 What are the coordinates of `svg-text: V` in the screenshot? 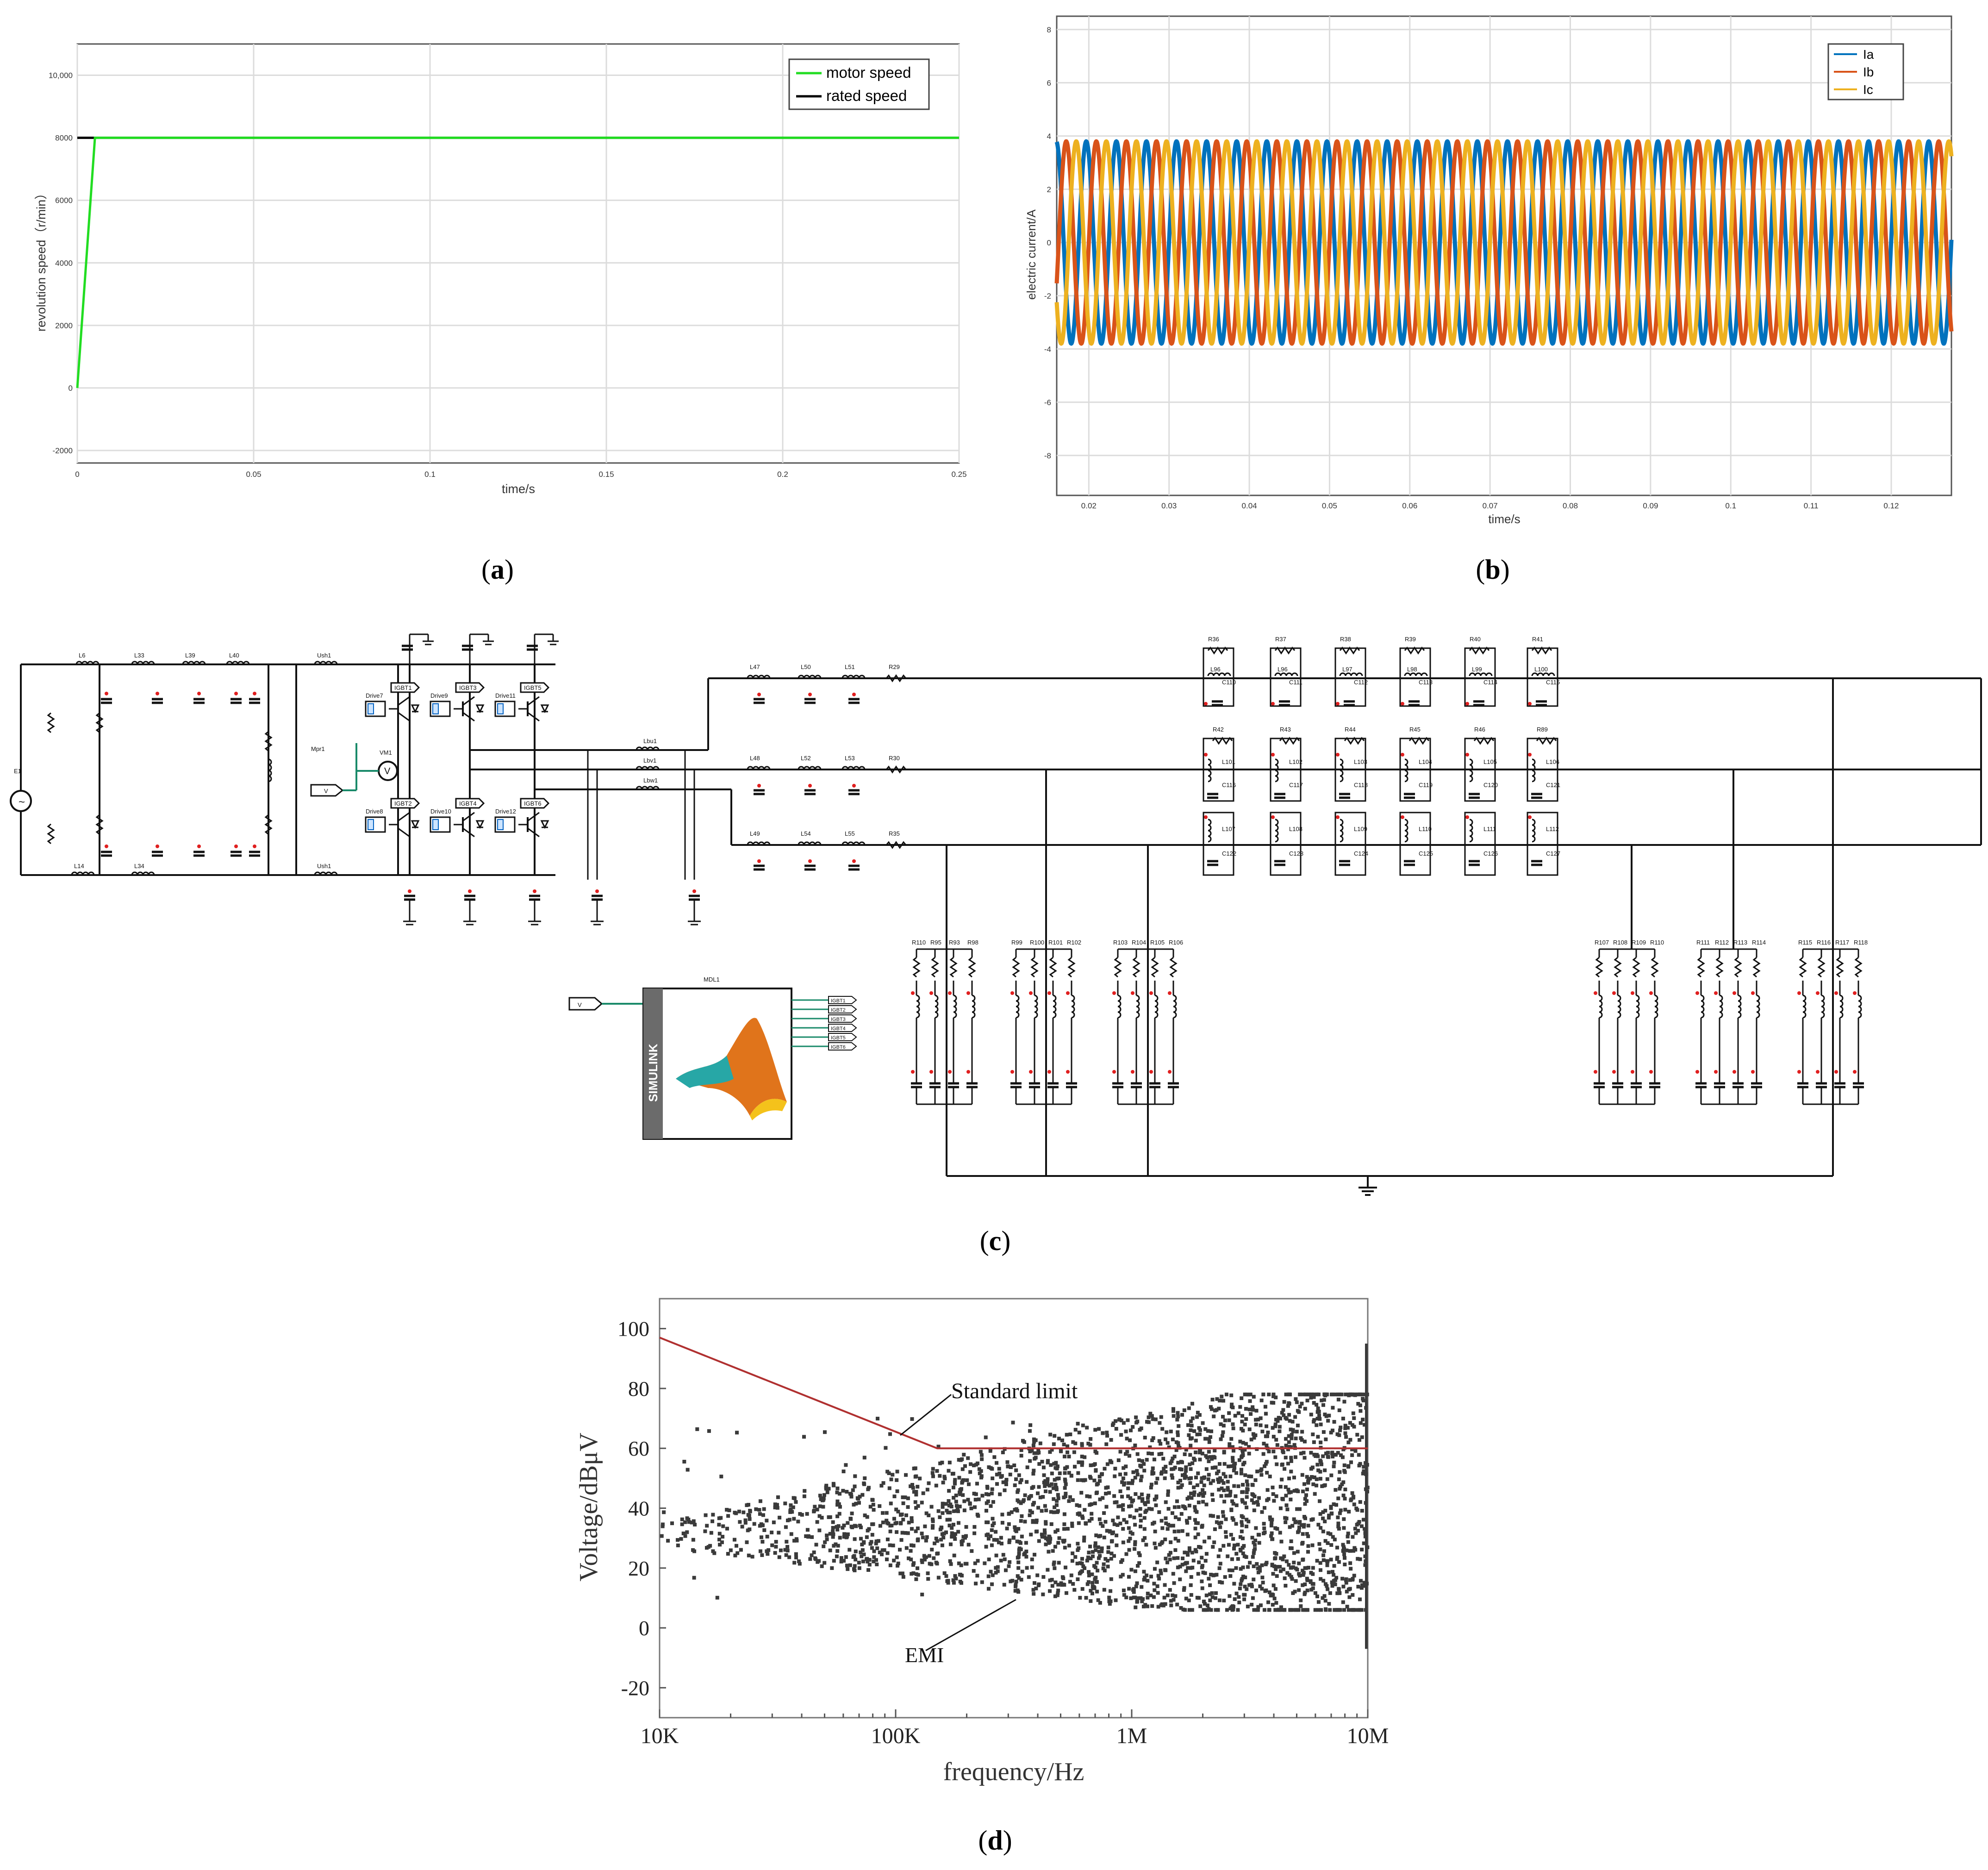 It's located at (387, 771).